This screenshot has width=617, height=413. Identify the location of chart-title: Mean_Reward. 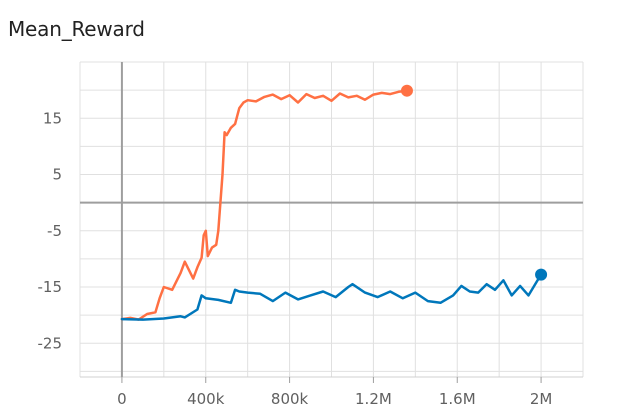
(76, 29).